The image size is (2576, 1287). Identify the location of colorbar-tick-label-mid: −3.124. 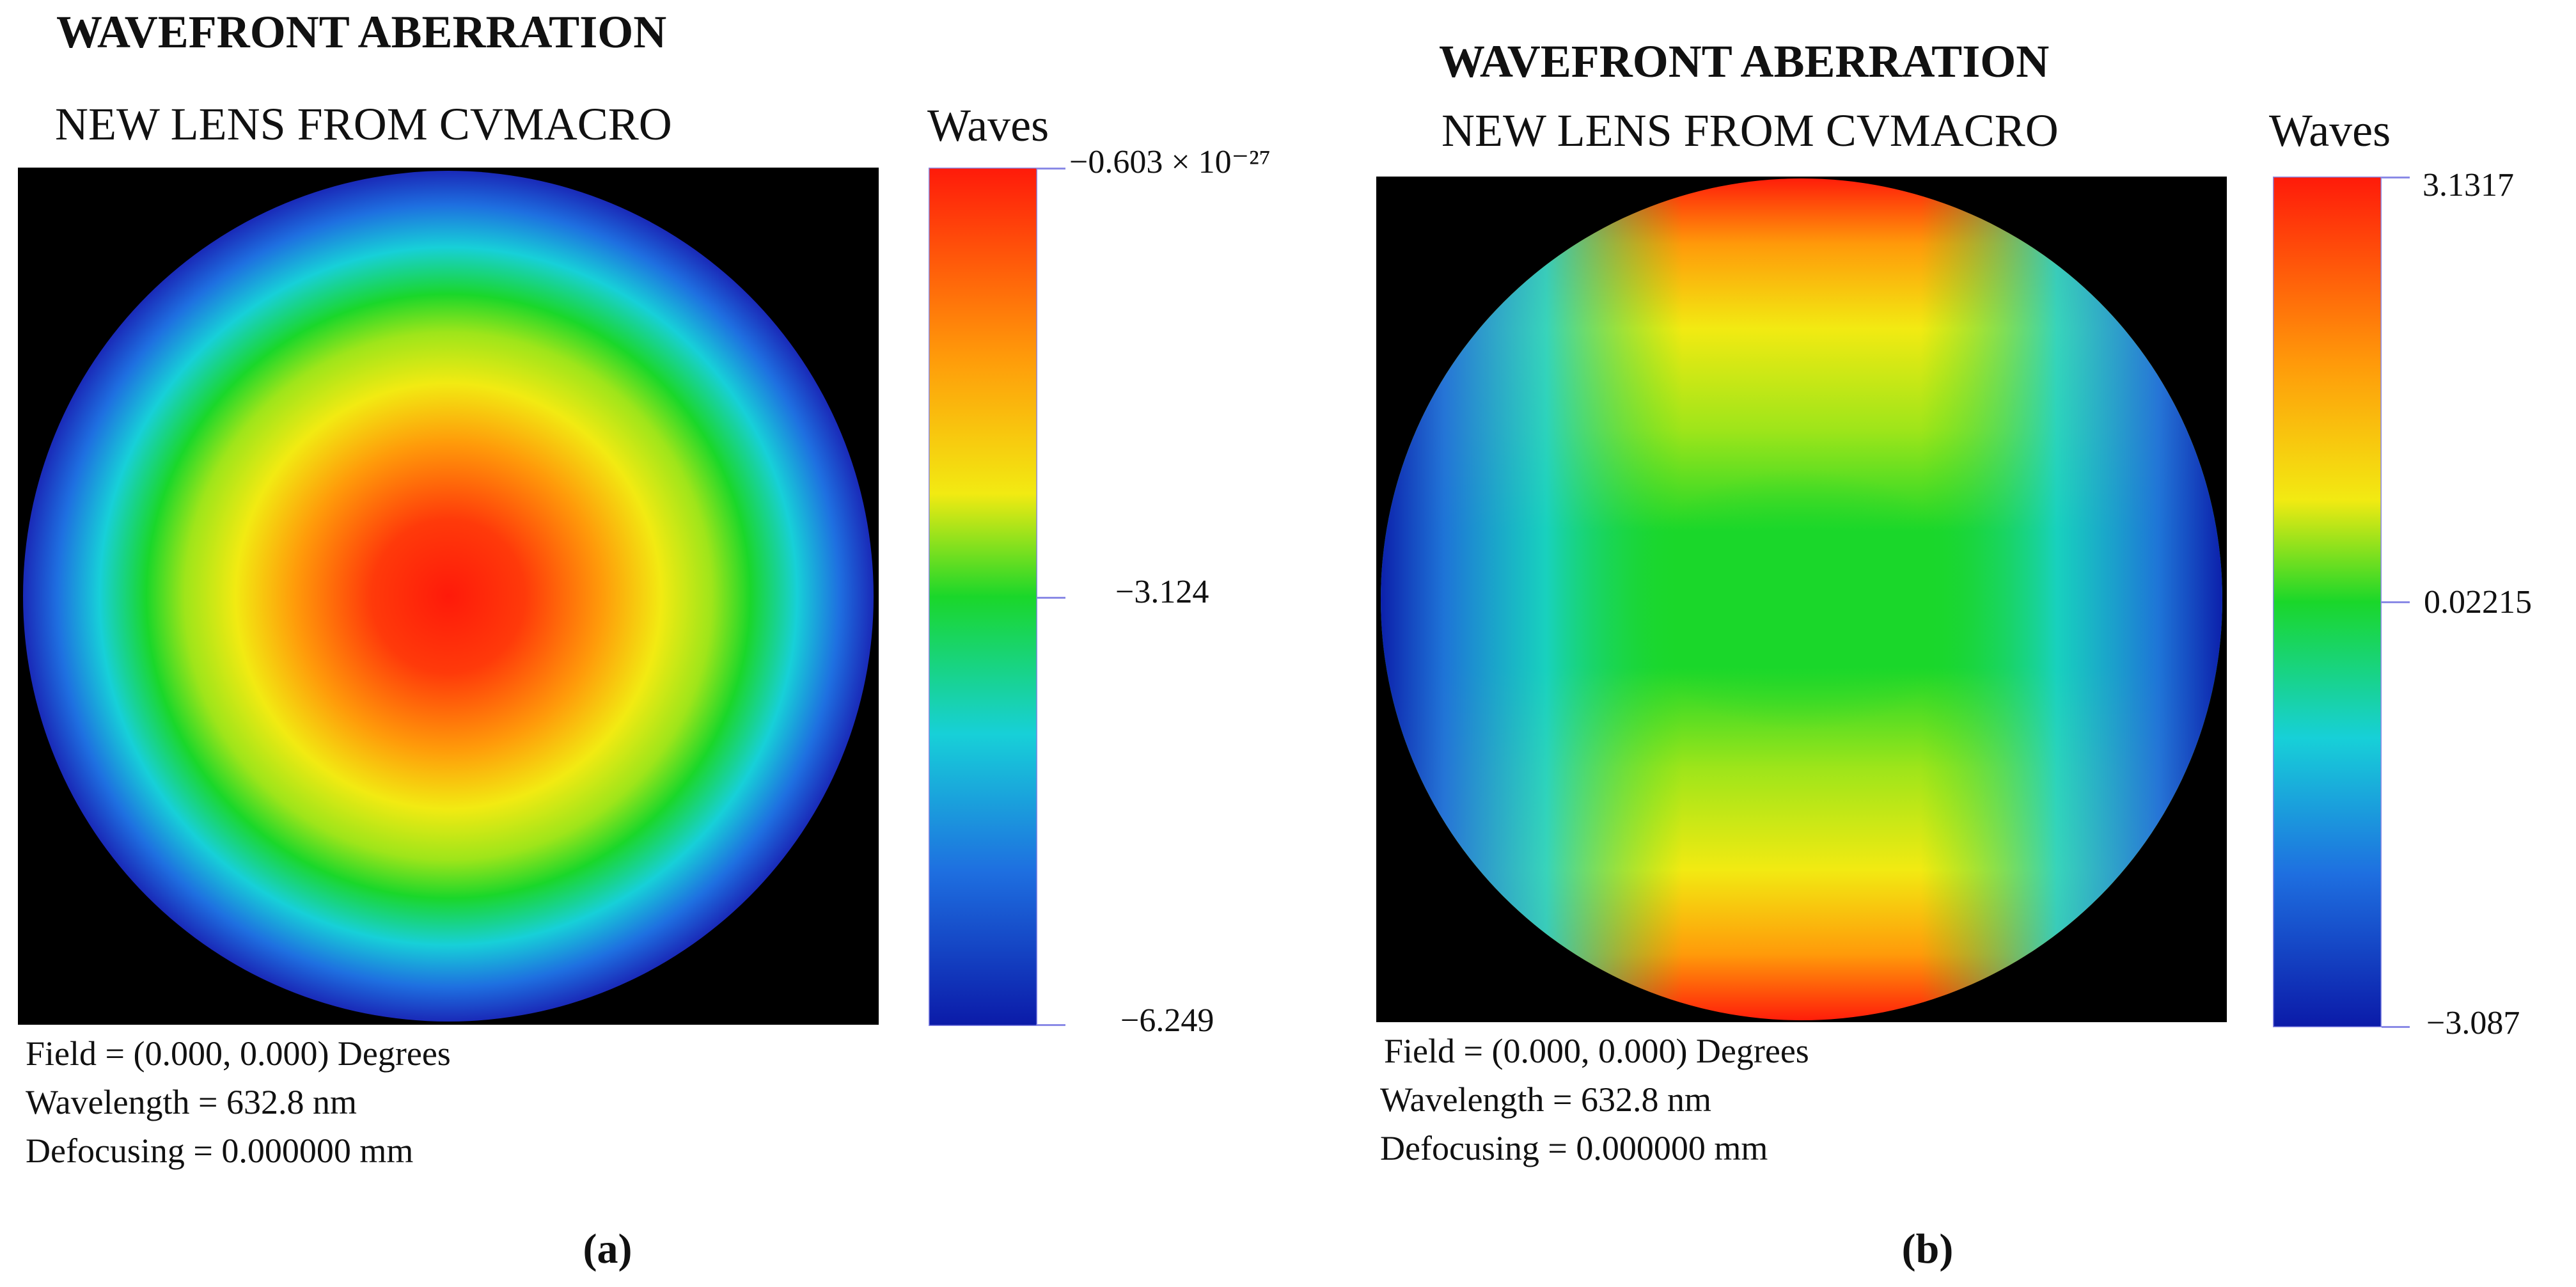
(1162, 592).